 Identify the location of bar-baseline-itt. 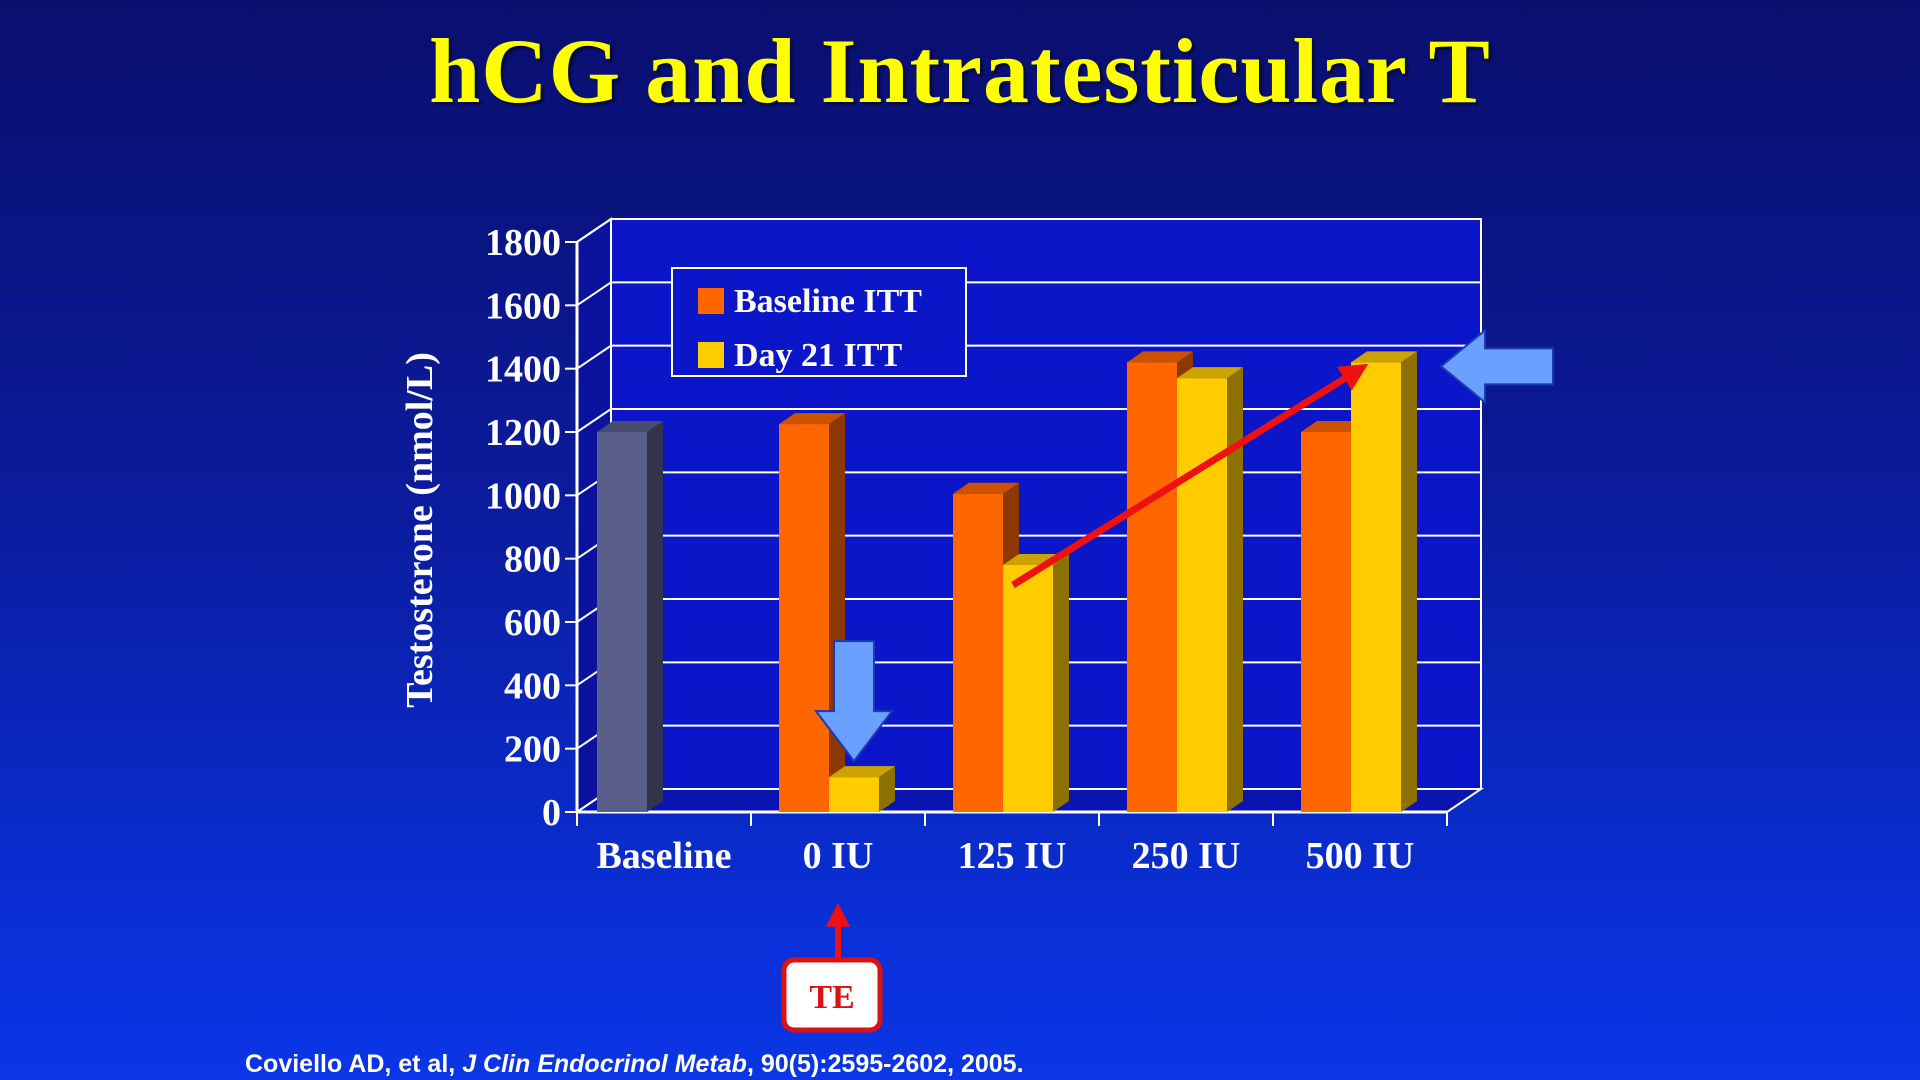
(812, 612).